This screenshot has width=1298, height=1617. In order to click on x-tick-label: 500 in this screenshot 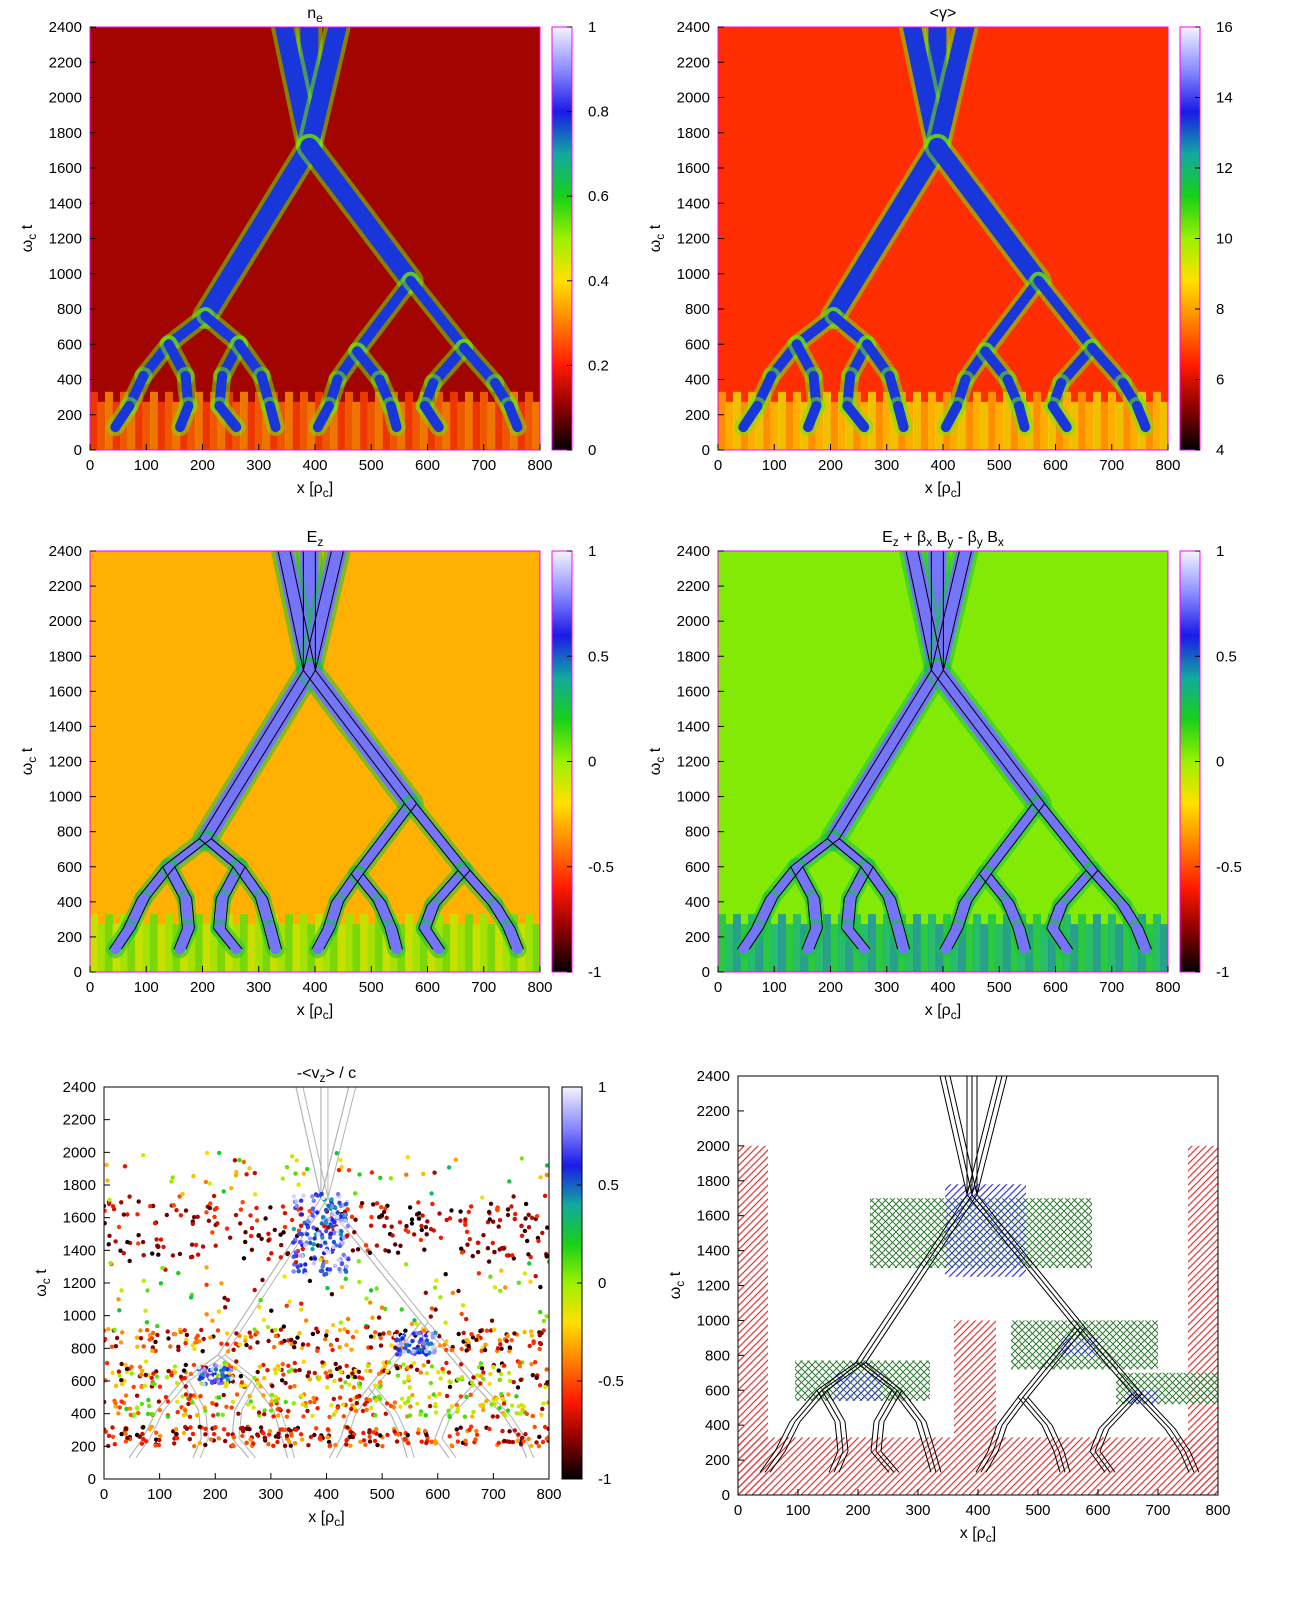, I will do `click(999, 465)`.